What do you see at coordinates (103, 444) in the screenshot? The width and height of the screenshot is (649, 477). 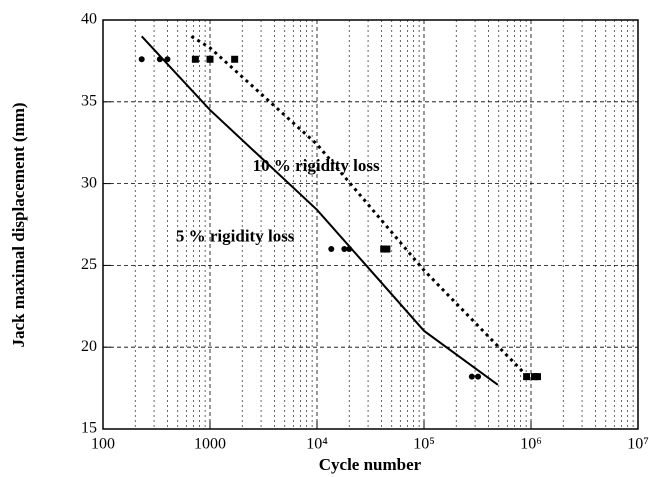 I see `x-tick-label: 100` at bounding box center [103, 444].